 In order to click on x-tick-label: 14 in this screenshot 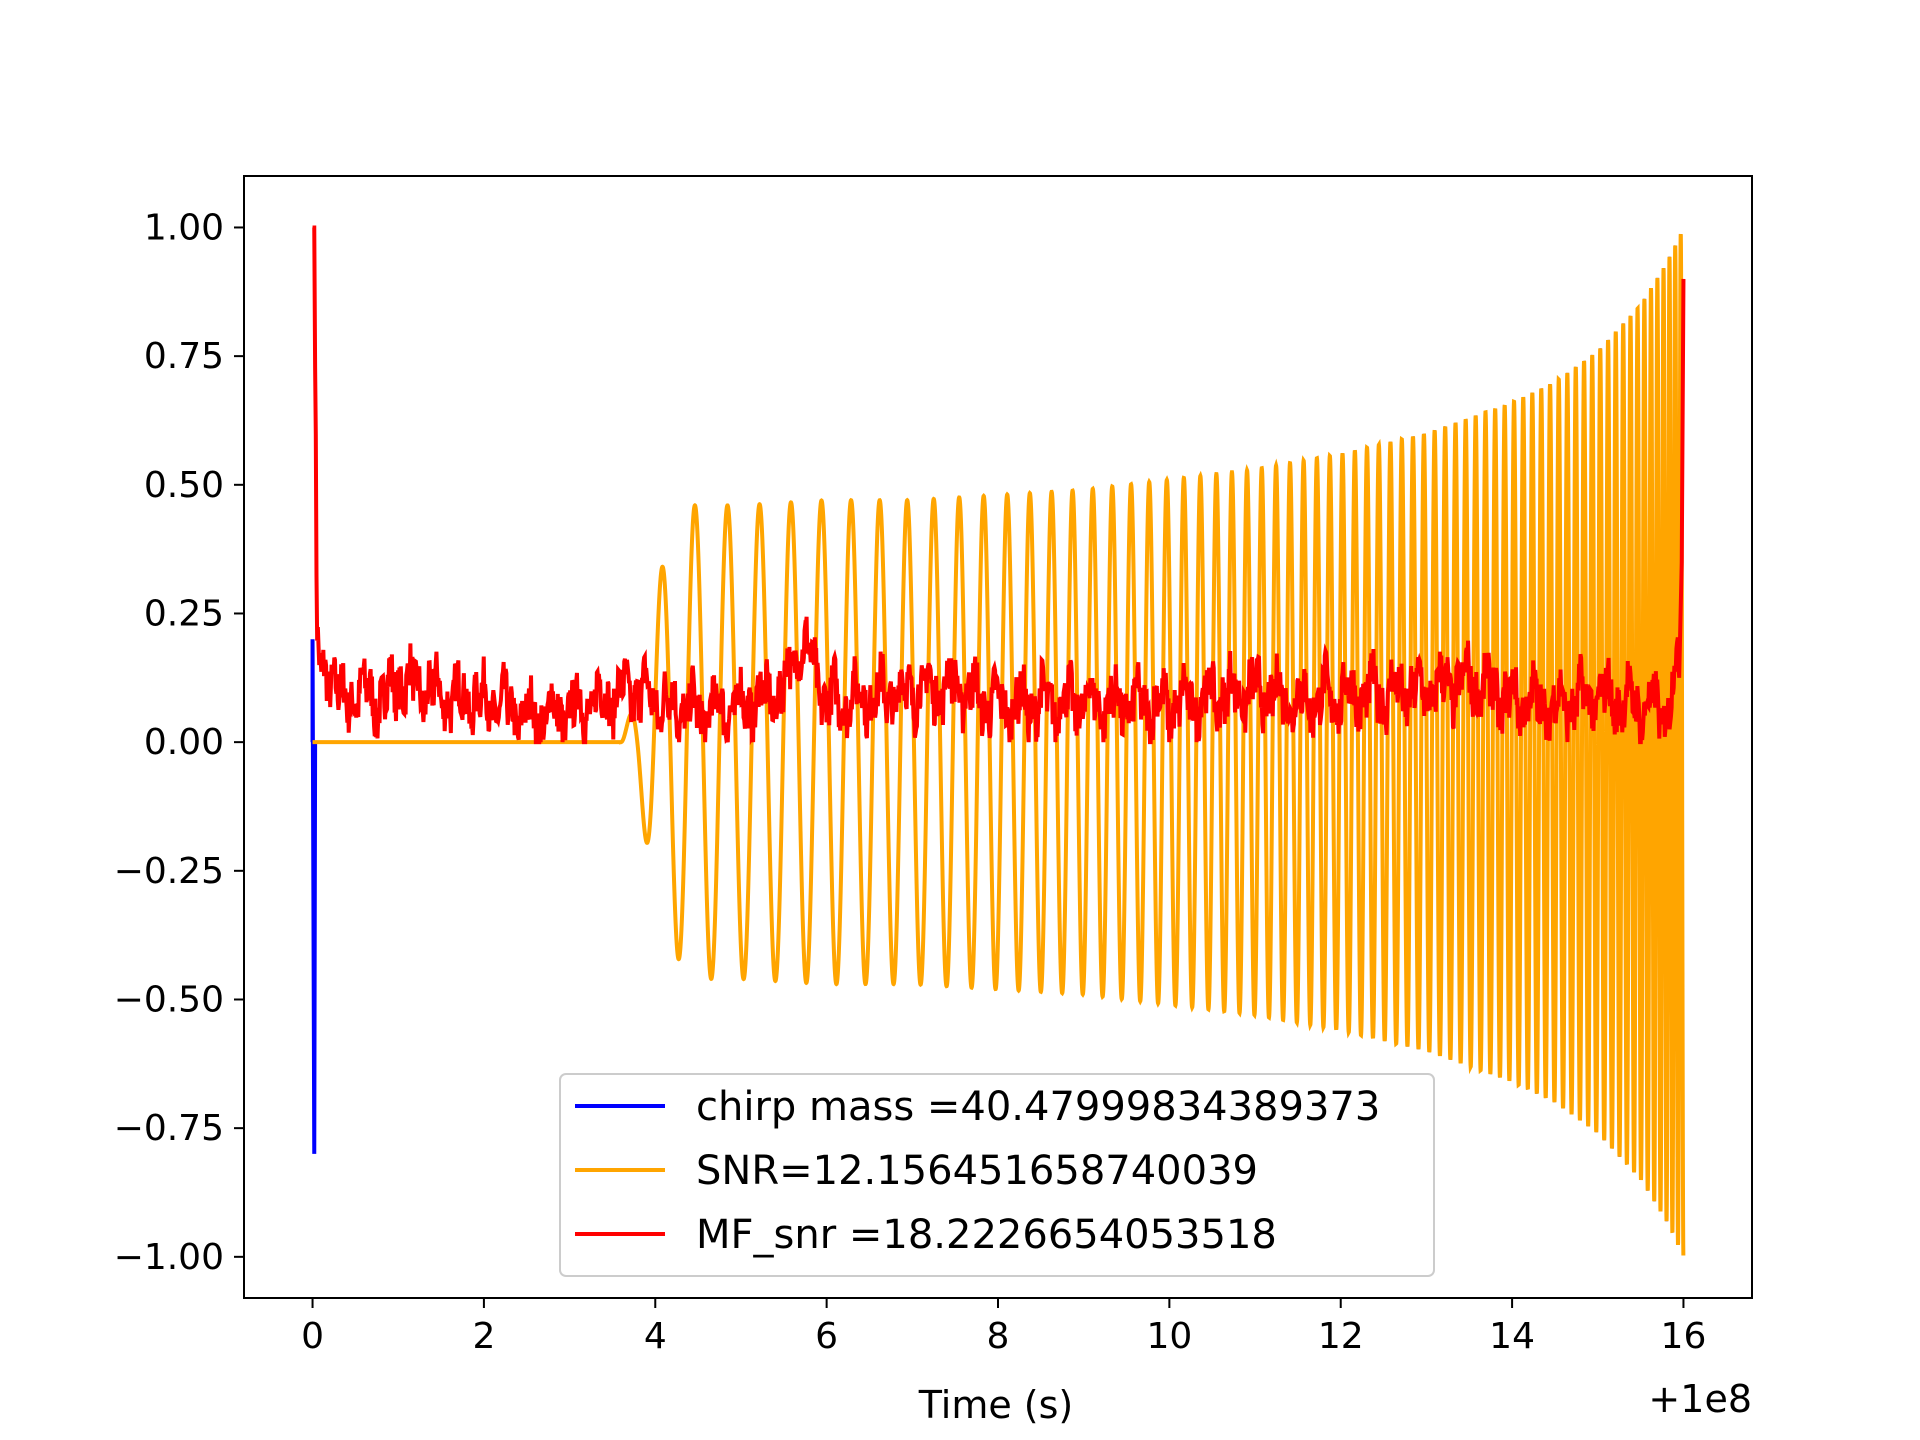, I will do `click(1512, 1336)`.